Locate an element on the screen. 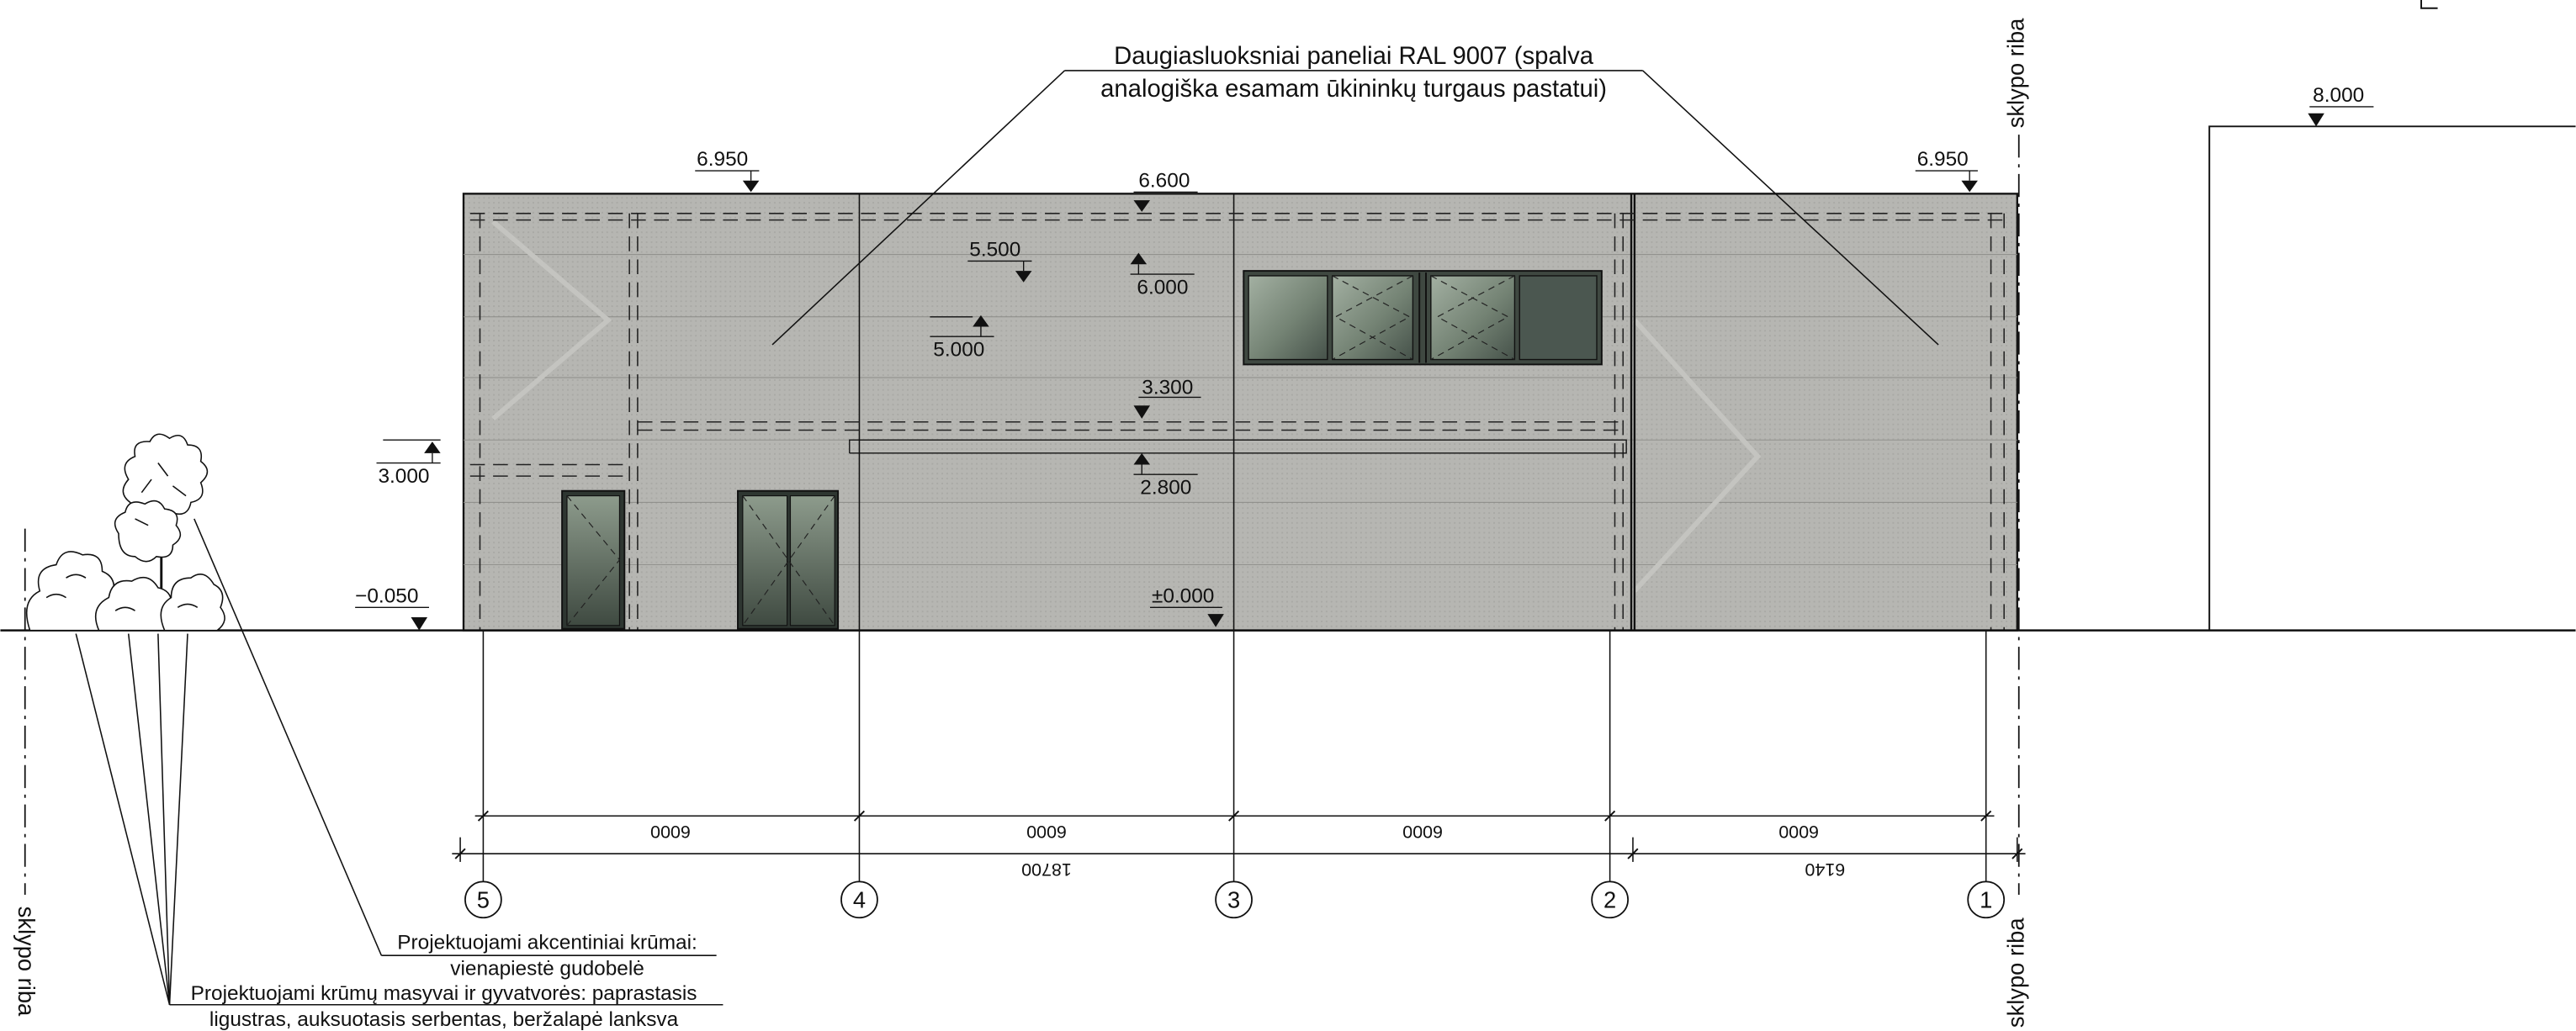 The image size is (2576, 1031). axis-bubble-3: 3 is located at coordinates (1234, 900).